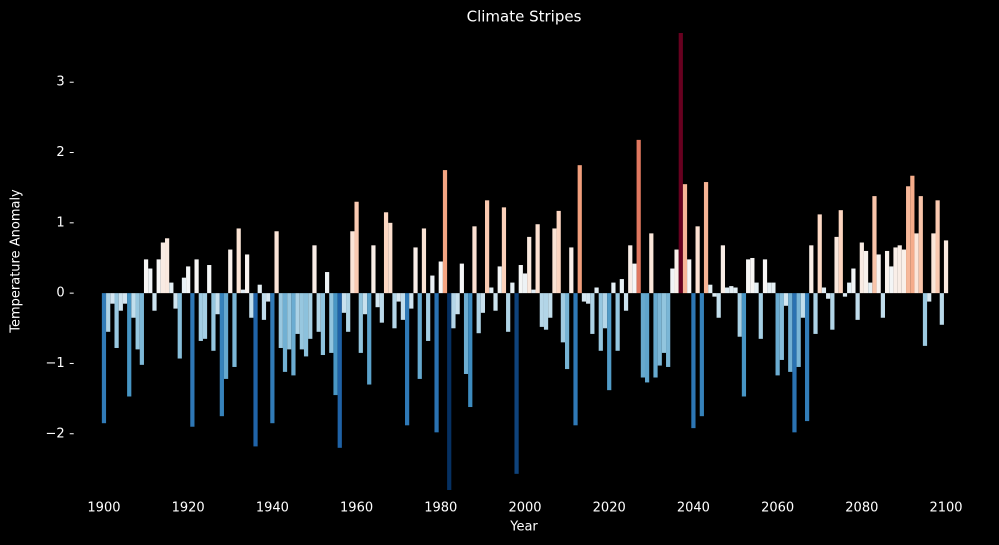 The width and height of the screenshot is (999, 545). Describe the element at coordinates (60, 152) in the screenshot. I see `y-tick-label: 2` at that location.